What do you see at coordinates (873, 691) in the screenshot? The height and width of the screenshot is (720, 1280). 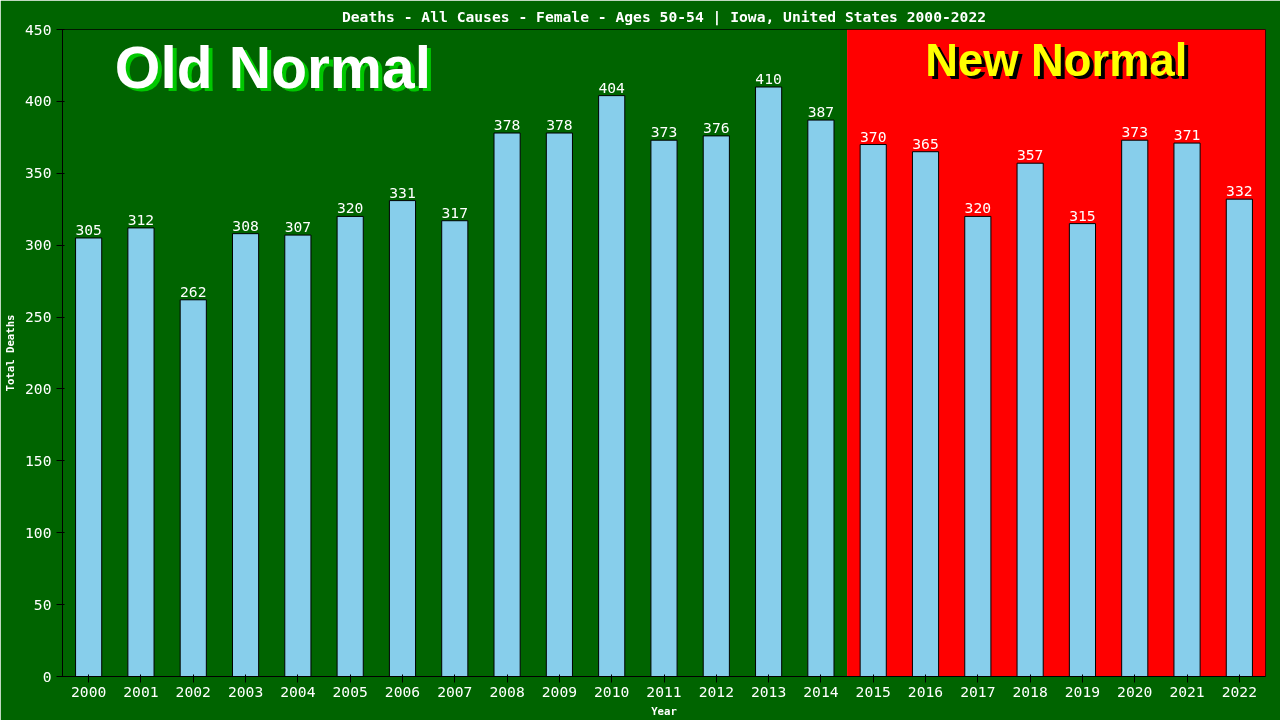 I see `x-tick-label: 2015` at bounding box center [873, 691].